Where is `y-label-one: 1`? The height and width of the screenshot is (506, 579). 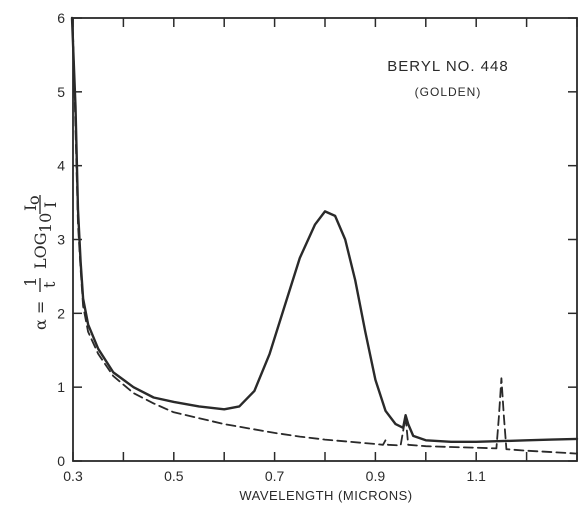
y-label-one: 1 is located at coordinates (30, 282).